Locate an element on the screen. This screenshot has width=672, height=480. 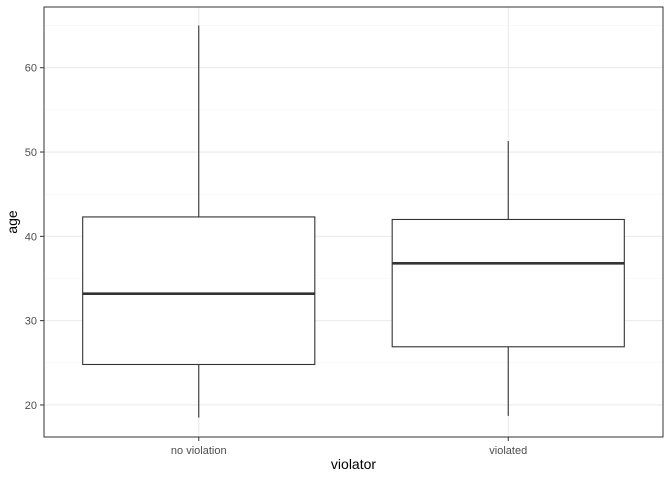
x-tick-label: violated is located at coordinates (508, 451).